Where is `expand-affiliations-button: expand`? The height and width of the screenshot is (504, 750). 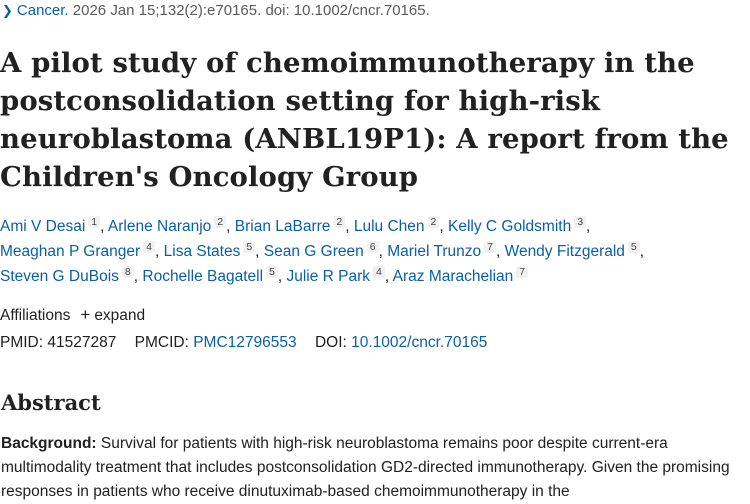
expand-affiliations-button: expand is located at coordinates (120, 315).